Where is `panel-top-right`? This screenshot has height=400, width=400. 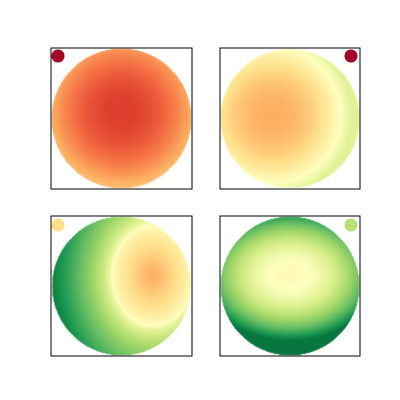 panel-top-right is located at coordinates (290, 118).